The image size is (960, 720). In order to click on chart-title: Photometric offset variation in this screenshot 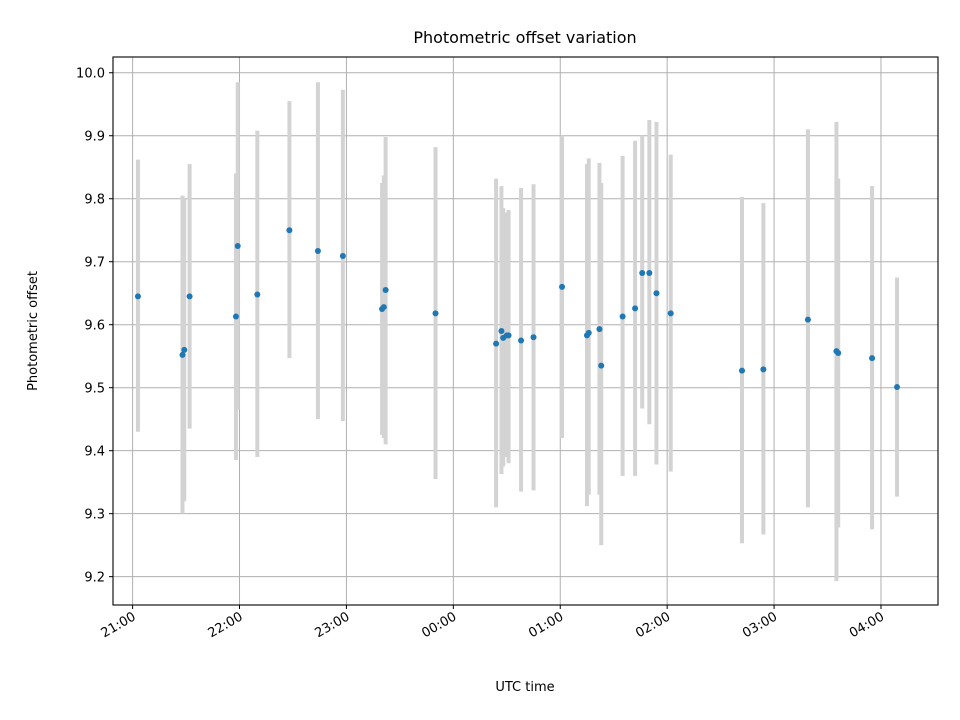, I will do `click(524, 37)`.